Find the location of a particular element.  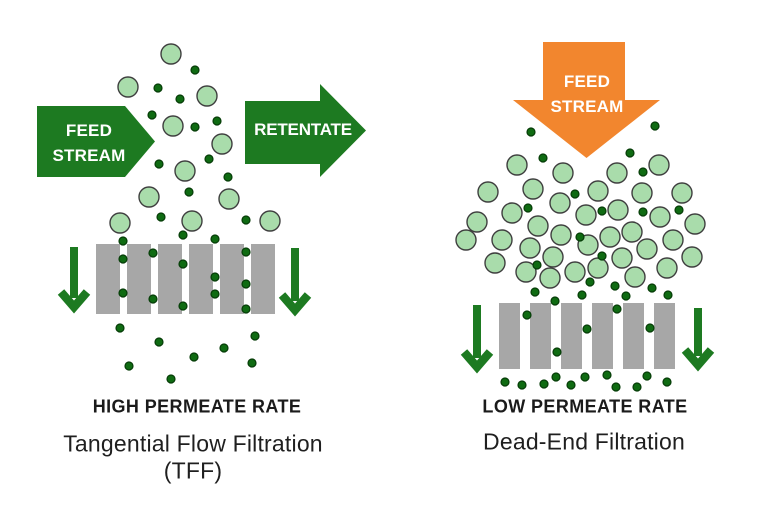

high-permeate-rate-label: HIGH PERMEATE RATE is located at coordinates (197, 406).